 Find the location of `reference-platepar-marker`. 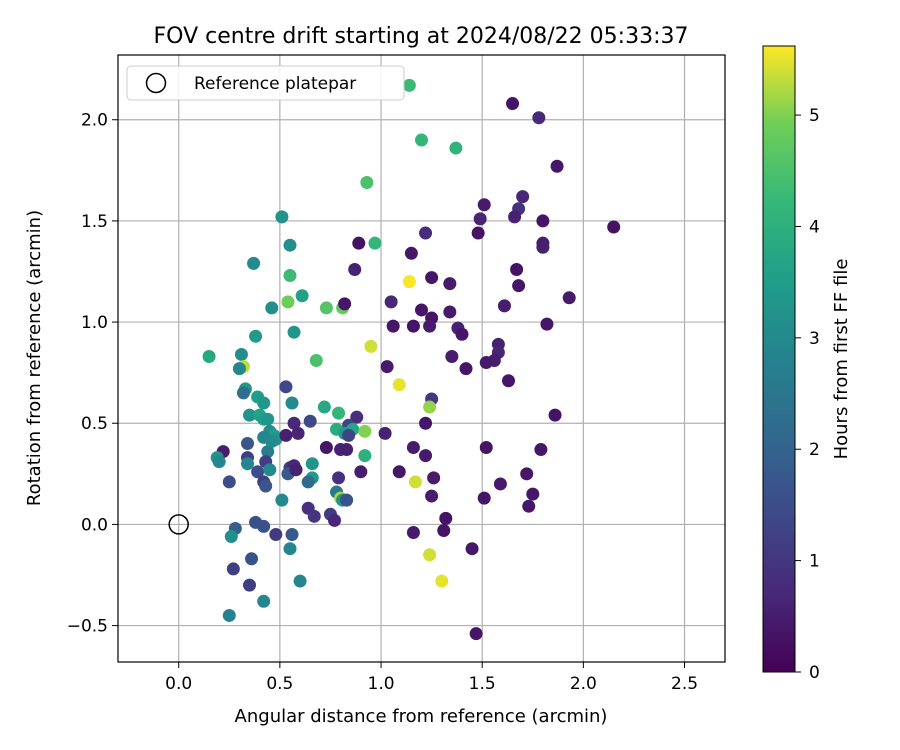

reference-platepar-marker is located at coordinates (178, 524).